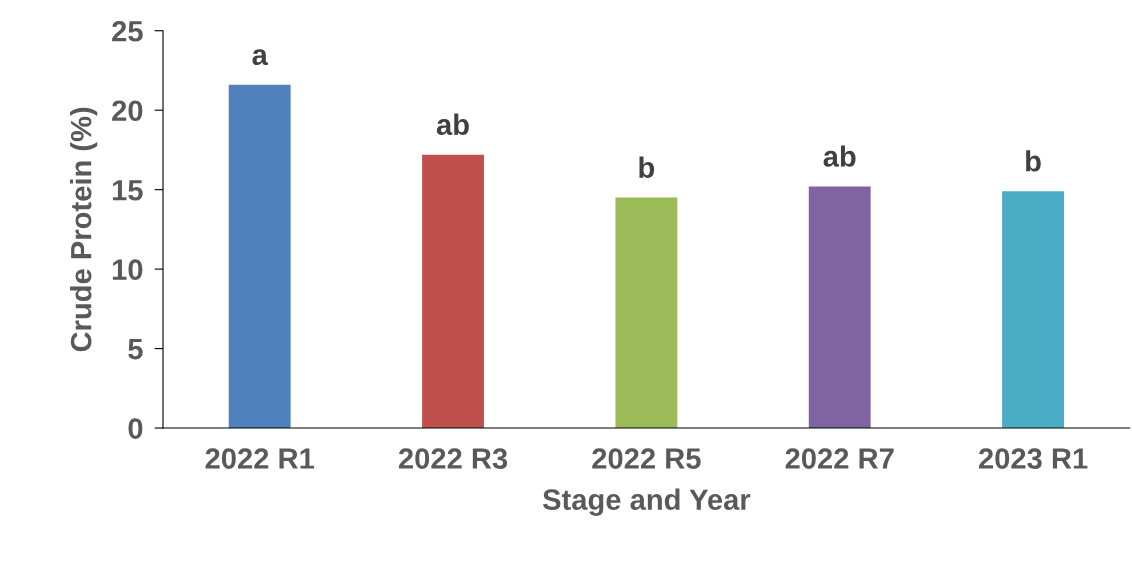  What do you see at coordinates (1033, 458) in the screenshot?
I see `x-tick-label: 2023 R1` at bounding box center [1033, 458].